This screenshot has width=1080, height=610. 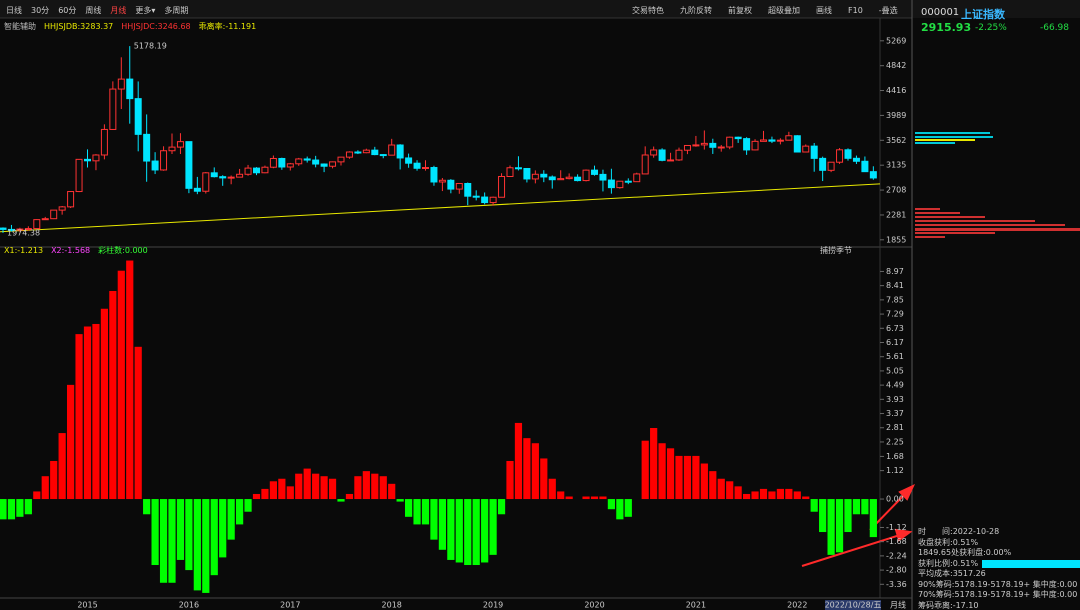 What do you see at coordinates (896, 190) in the screenshot?
I see `y-tick-label: 2708` at bounding box center [896, 190].